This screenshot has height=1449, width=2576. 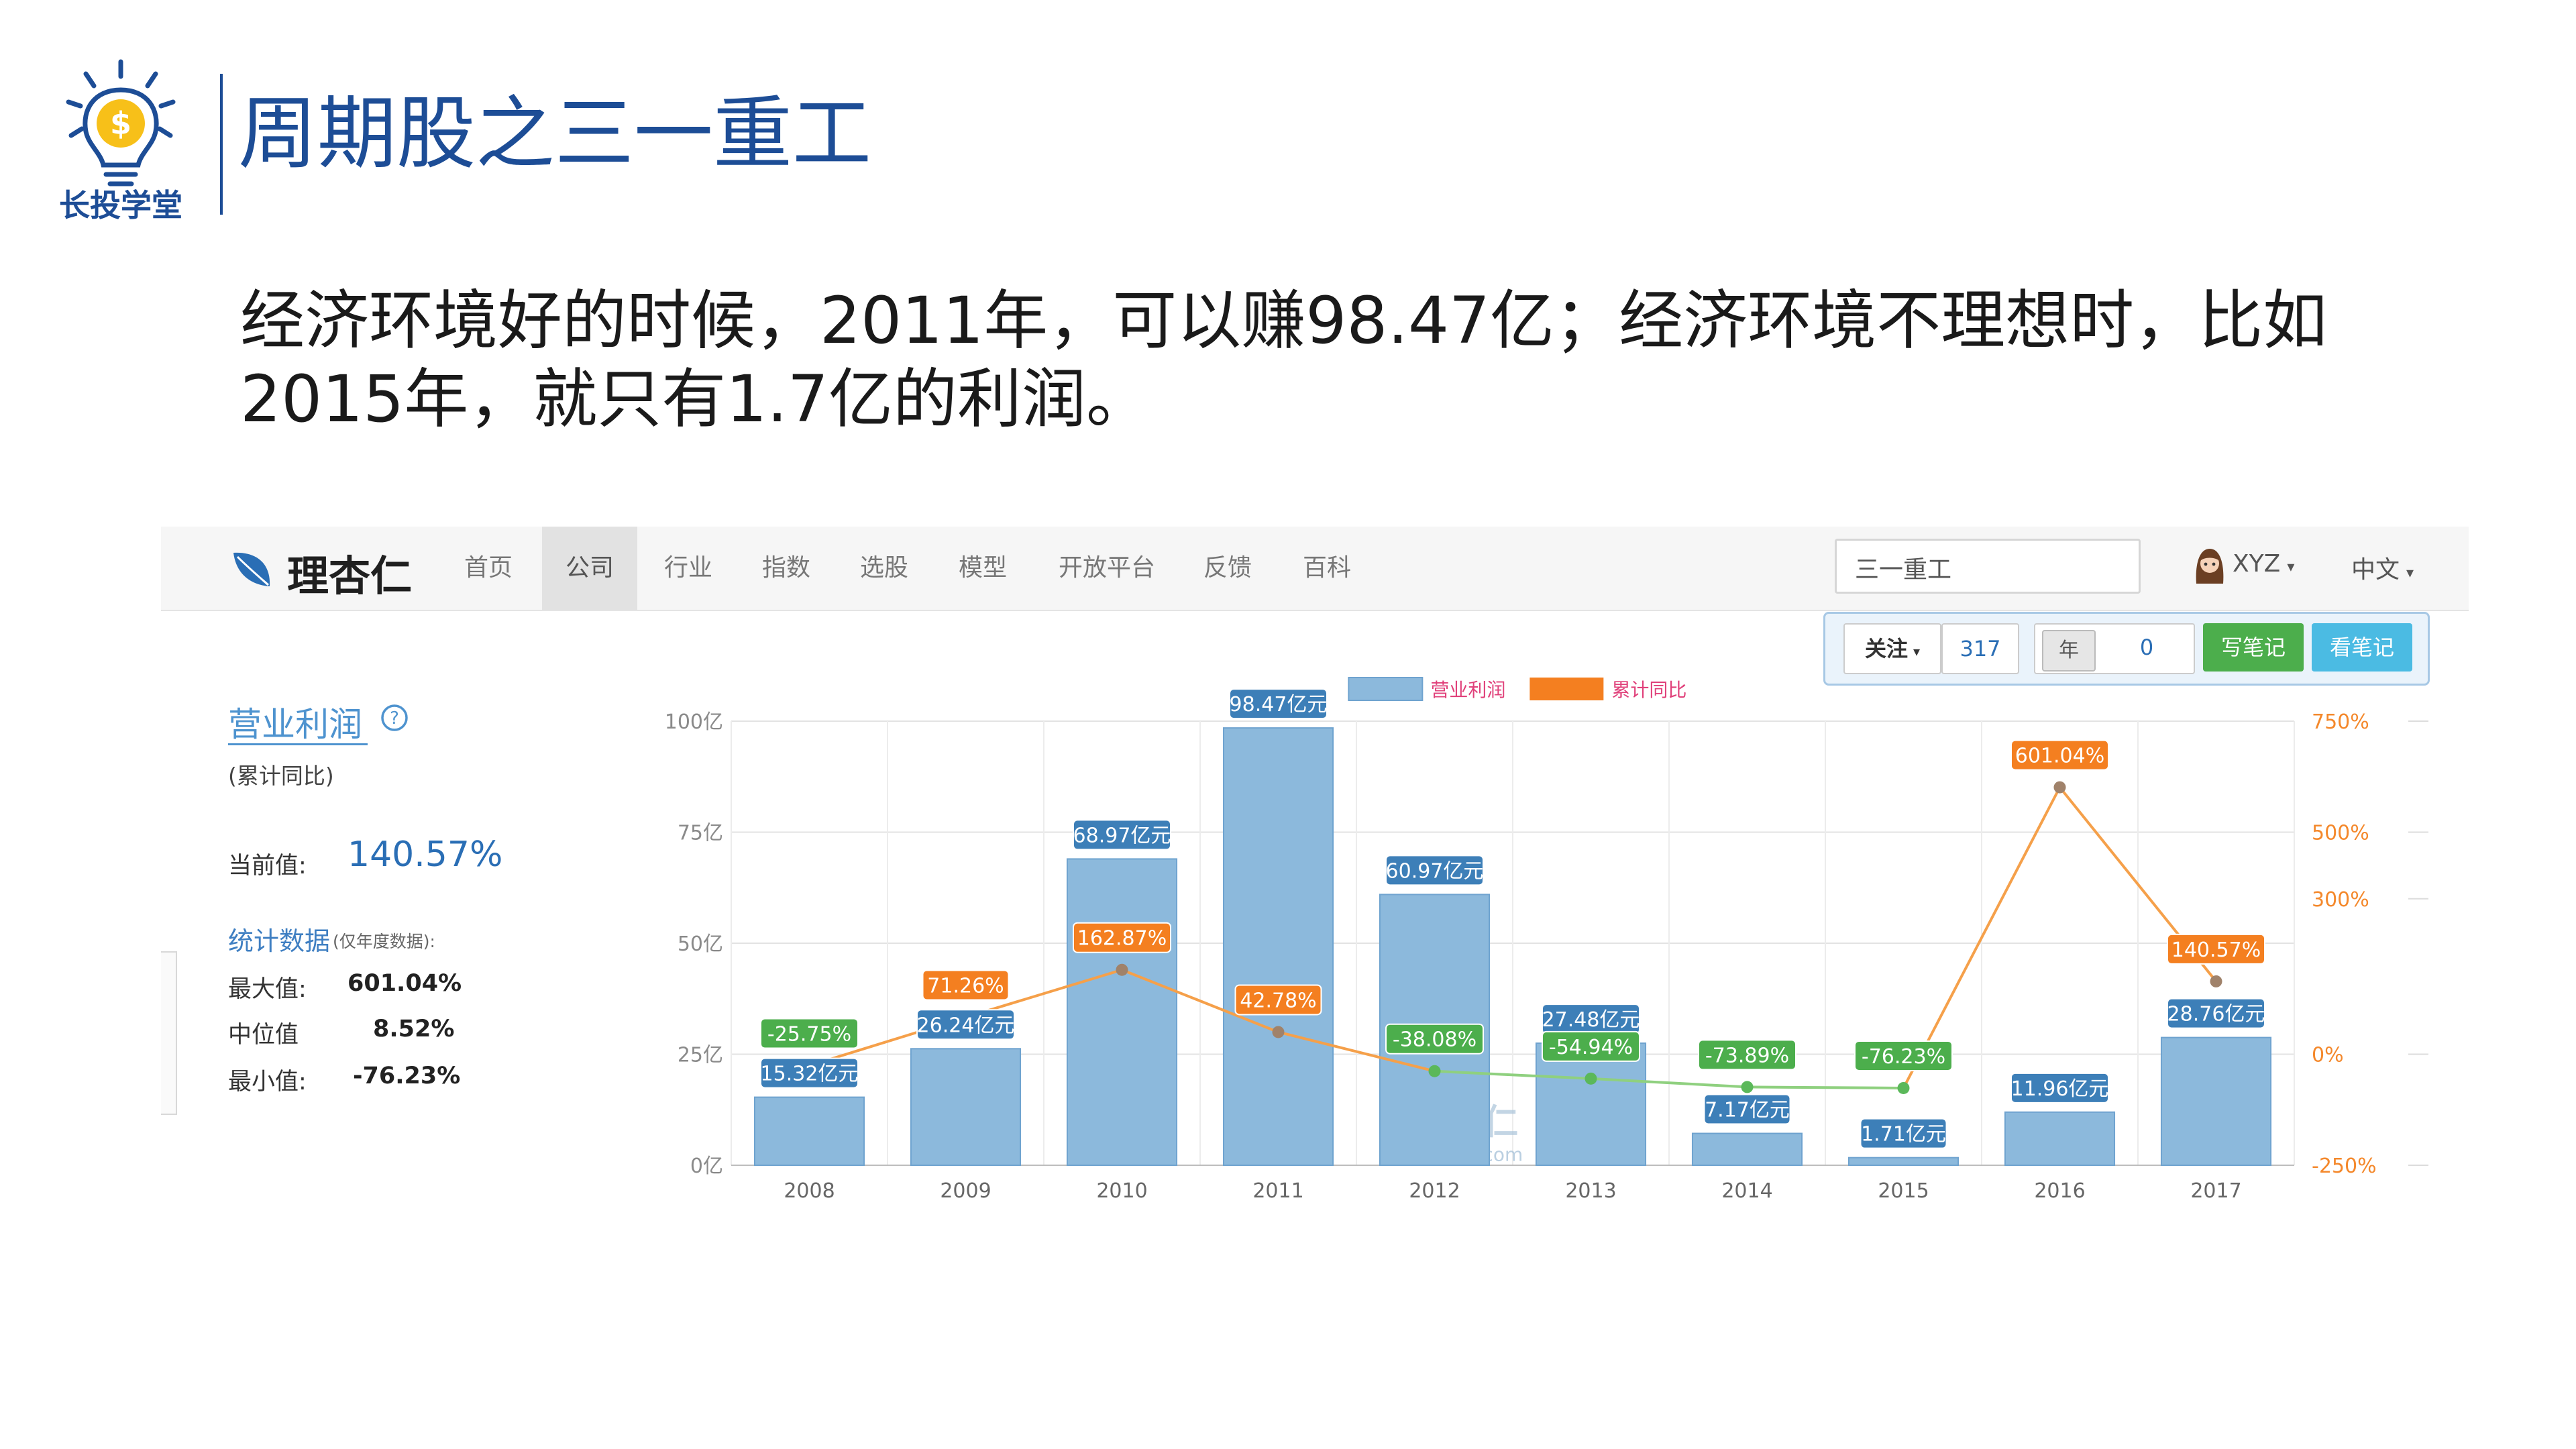 What do you see at coordinates (2344, 1166) in the screenshot?
I see `right-axis-tick-label: -250%` at bounding box center [2344, 1166].